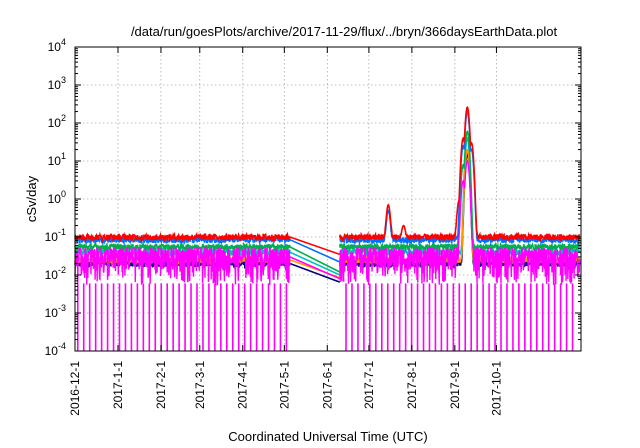 This screenshot has height=448, width=640. What do you see at coordinates (243, 385) in the screenshot?
I see `x-tick-label: 2017-4-1` at bounding box center [243, 385].